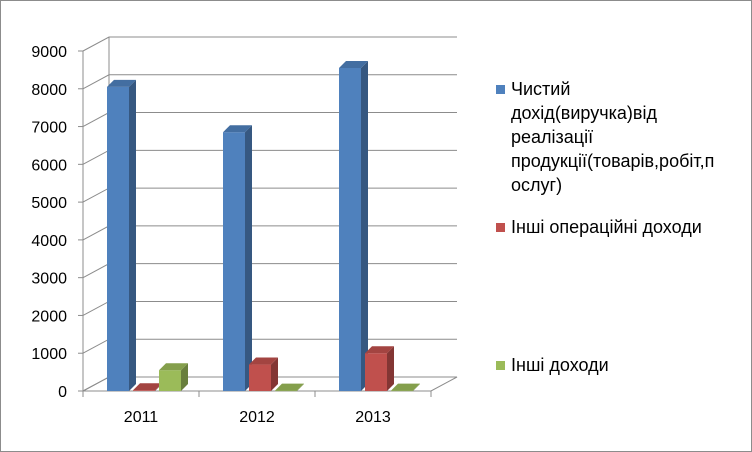  I want to click on x-tick-label: 2012, so click(257, 417).